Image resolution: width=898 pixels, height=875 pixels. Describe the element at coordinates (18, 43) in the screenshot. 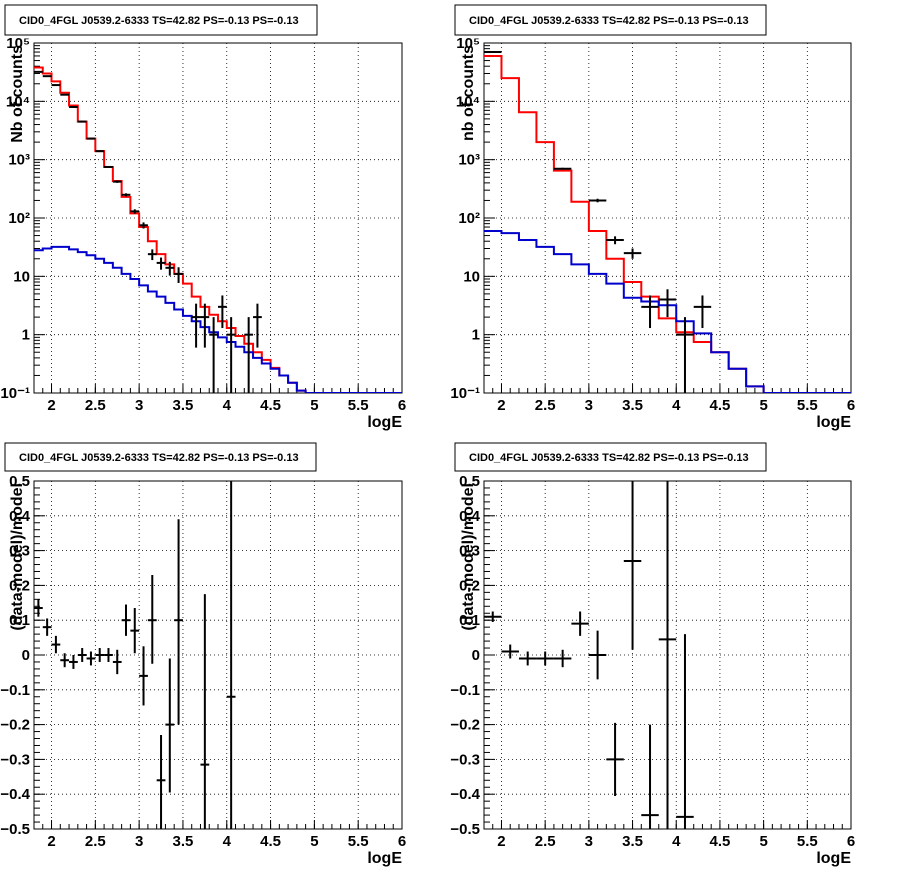

I see `y-tick-label: 10⁵` at that location.